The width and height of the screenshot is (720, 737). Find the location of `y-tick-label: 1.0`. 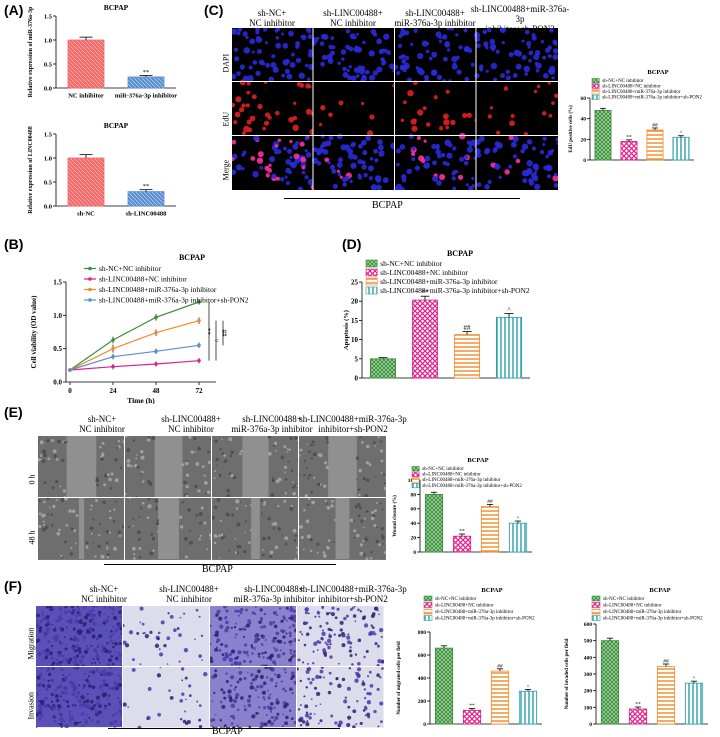

y-tick-label: 1.0 is located at coordinates (48, 158).